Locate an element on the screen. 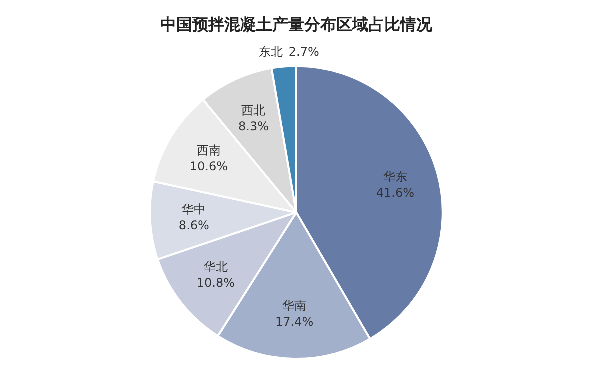 The height and width of the screenshot is (372, 593). slice-label: 西南 is located at coordinates (208, 150).